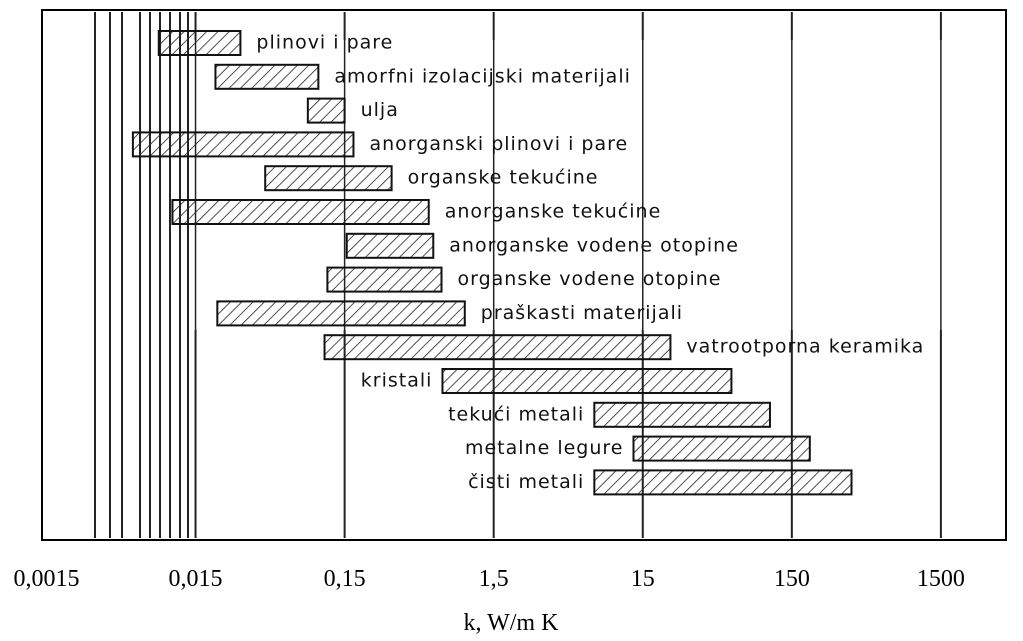 This screenshot has width=1023, height=641. What do you see at coordinates (553, 212) in the screenshot?
I see `category-label: anorganske tekućine` at bounding box center [553, 212].